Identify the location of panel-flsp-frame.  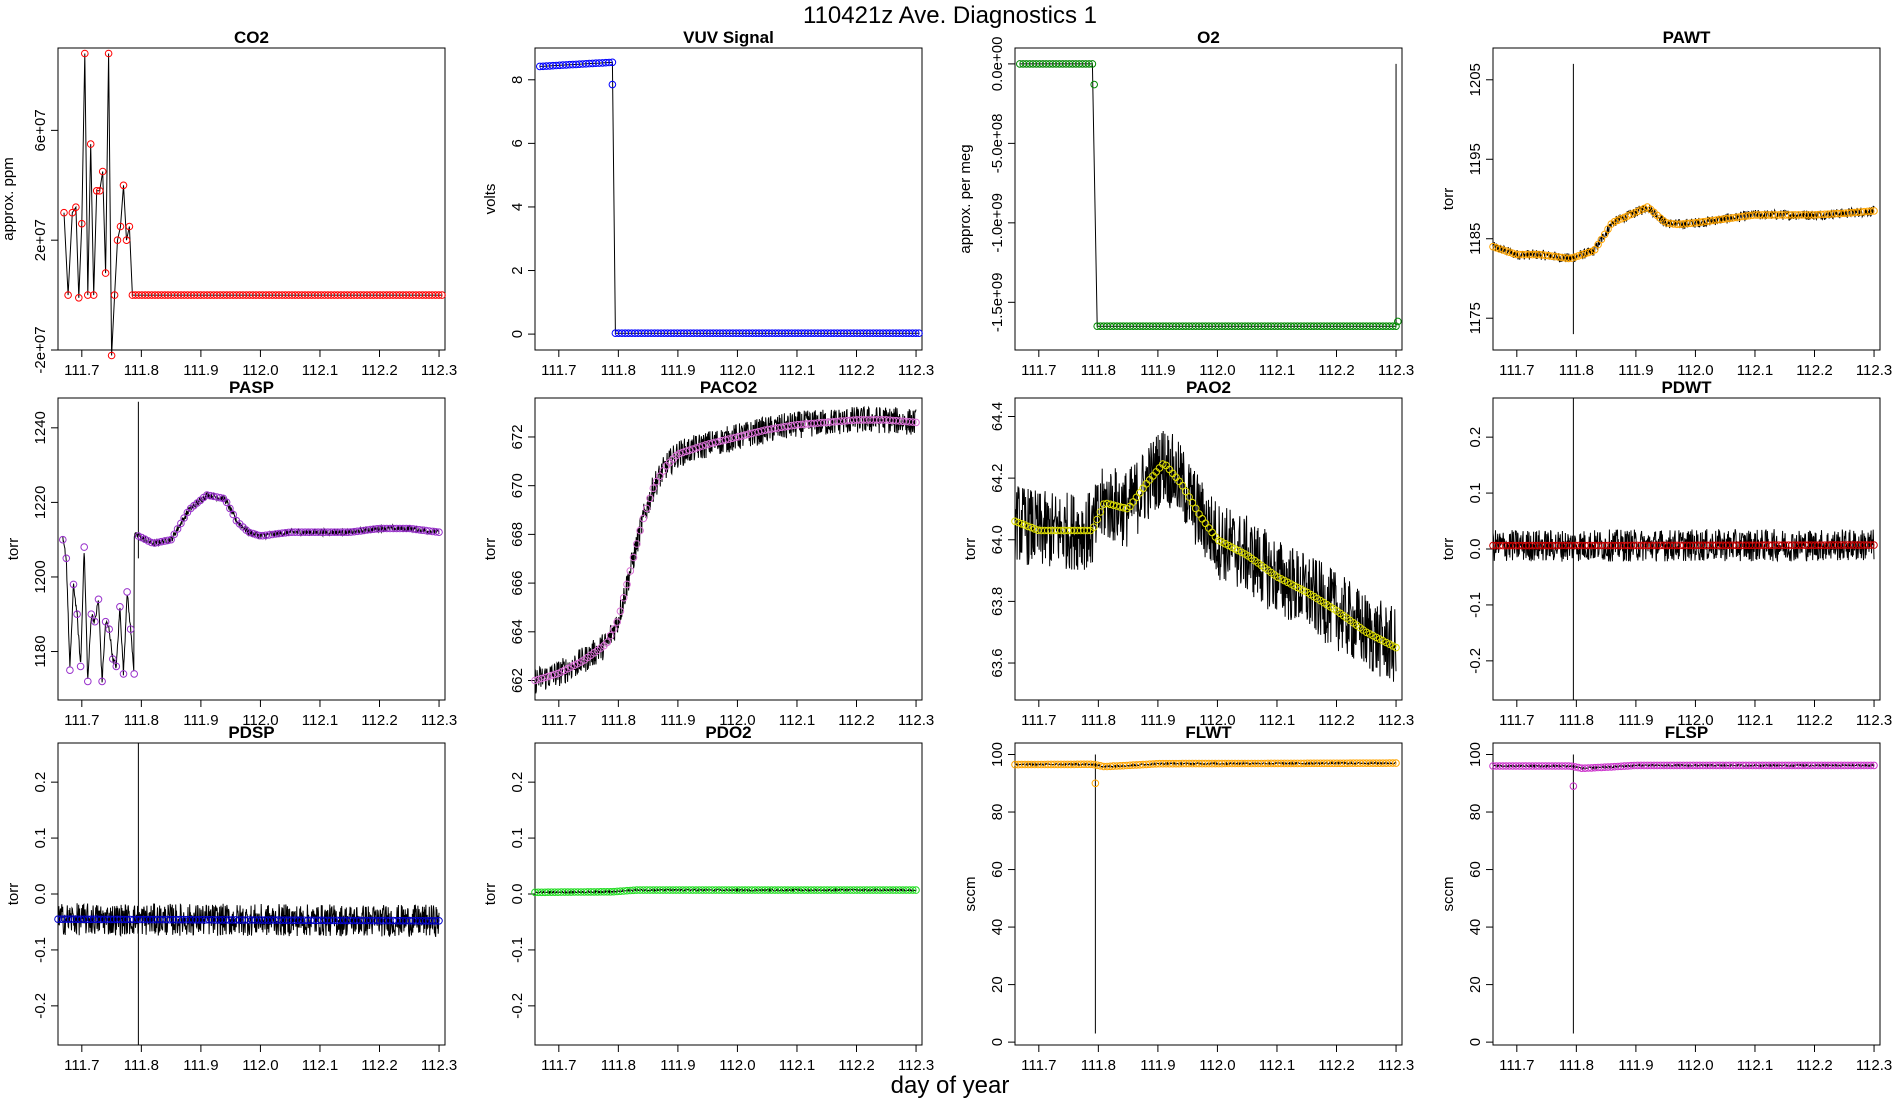
(1686, 894).